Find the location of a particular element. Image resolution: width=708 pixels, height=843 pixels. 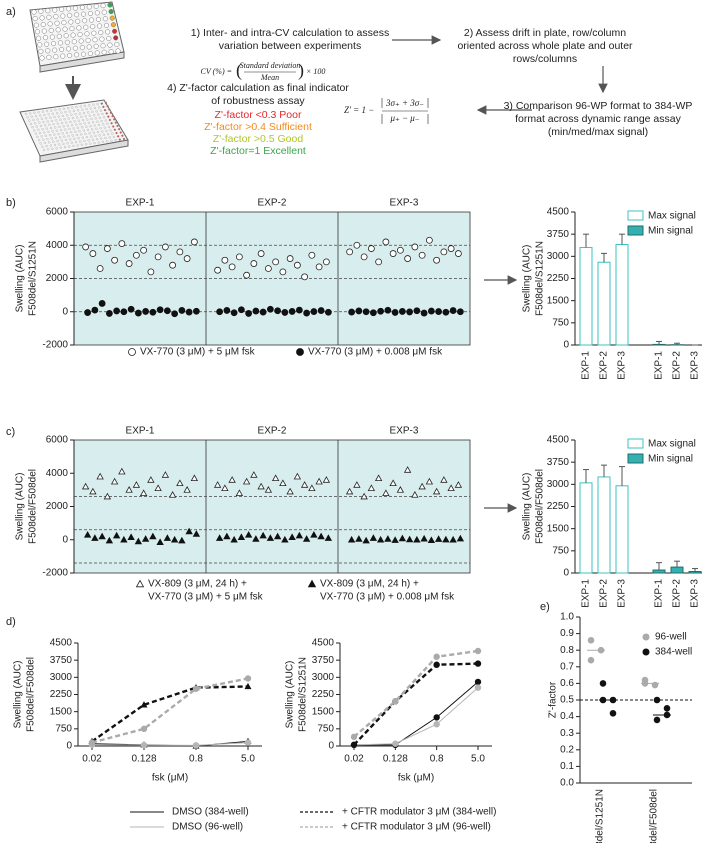

legend-label: Min signal is located at coordinates (670, 459).